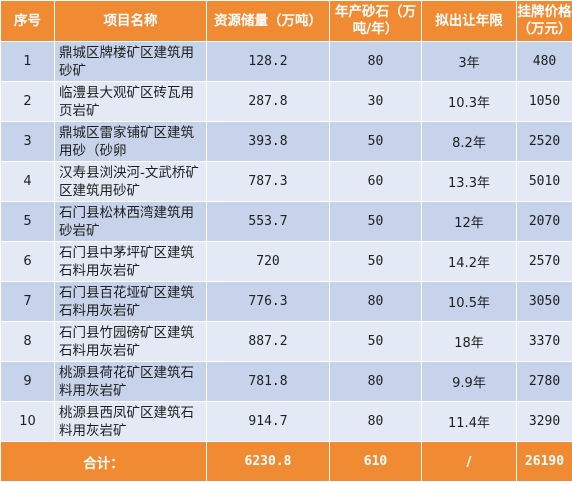 This screenshot has height=482, width=572. I want to click on table-row: 4 汉寿县浏泱河-文武桥矿区建筑用砂矿 787.3 60 13.3年 5010, so click(286, 181).